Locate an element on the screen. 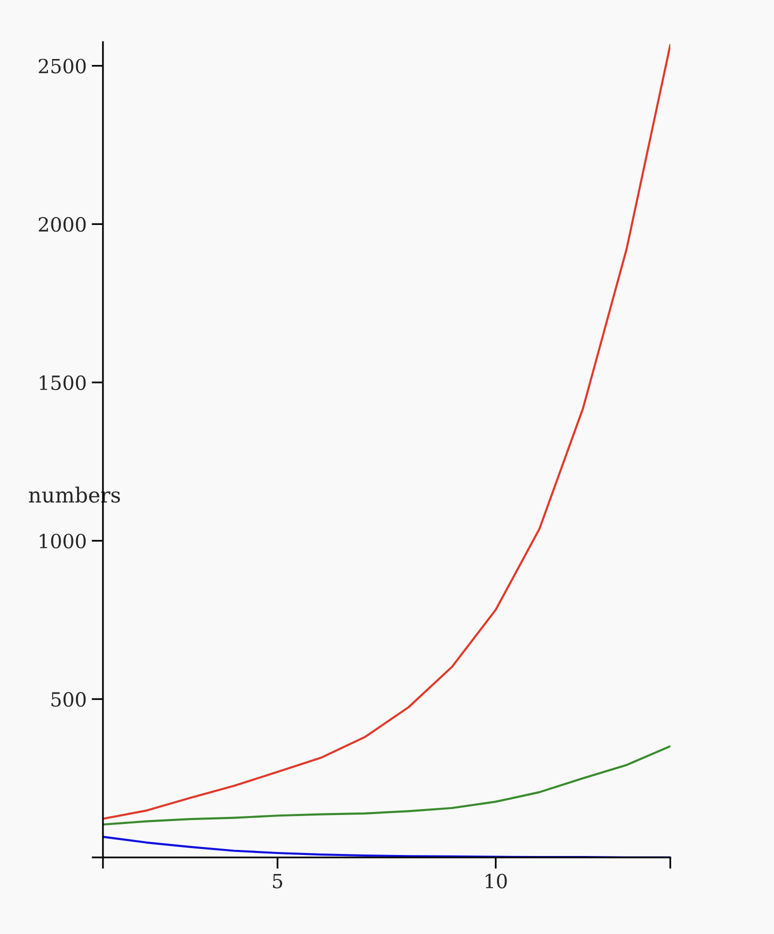 This screenshot has width=774, height=934. y-tick-label: 2500 is located at coordinates (62, 66).